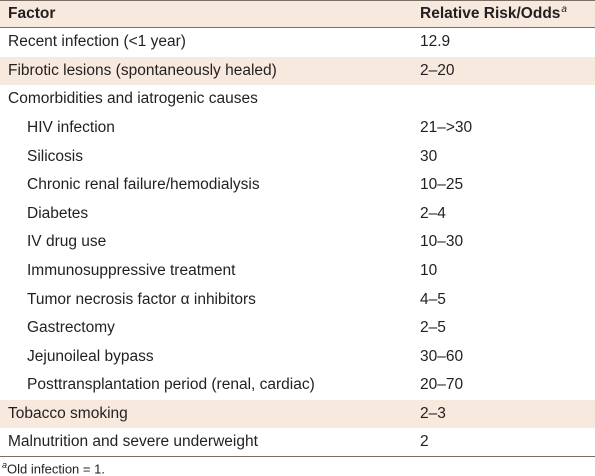  Describe the element at coordinates (71, 328) in the screenshot. I see `row-factor: Gastrectomy` at that location.